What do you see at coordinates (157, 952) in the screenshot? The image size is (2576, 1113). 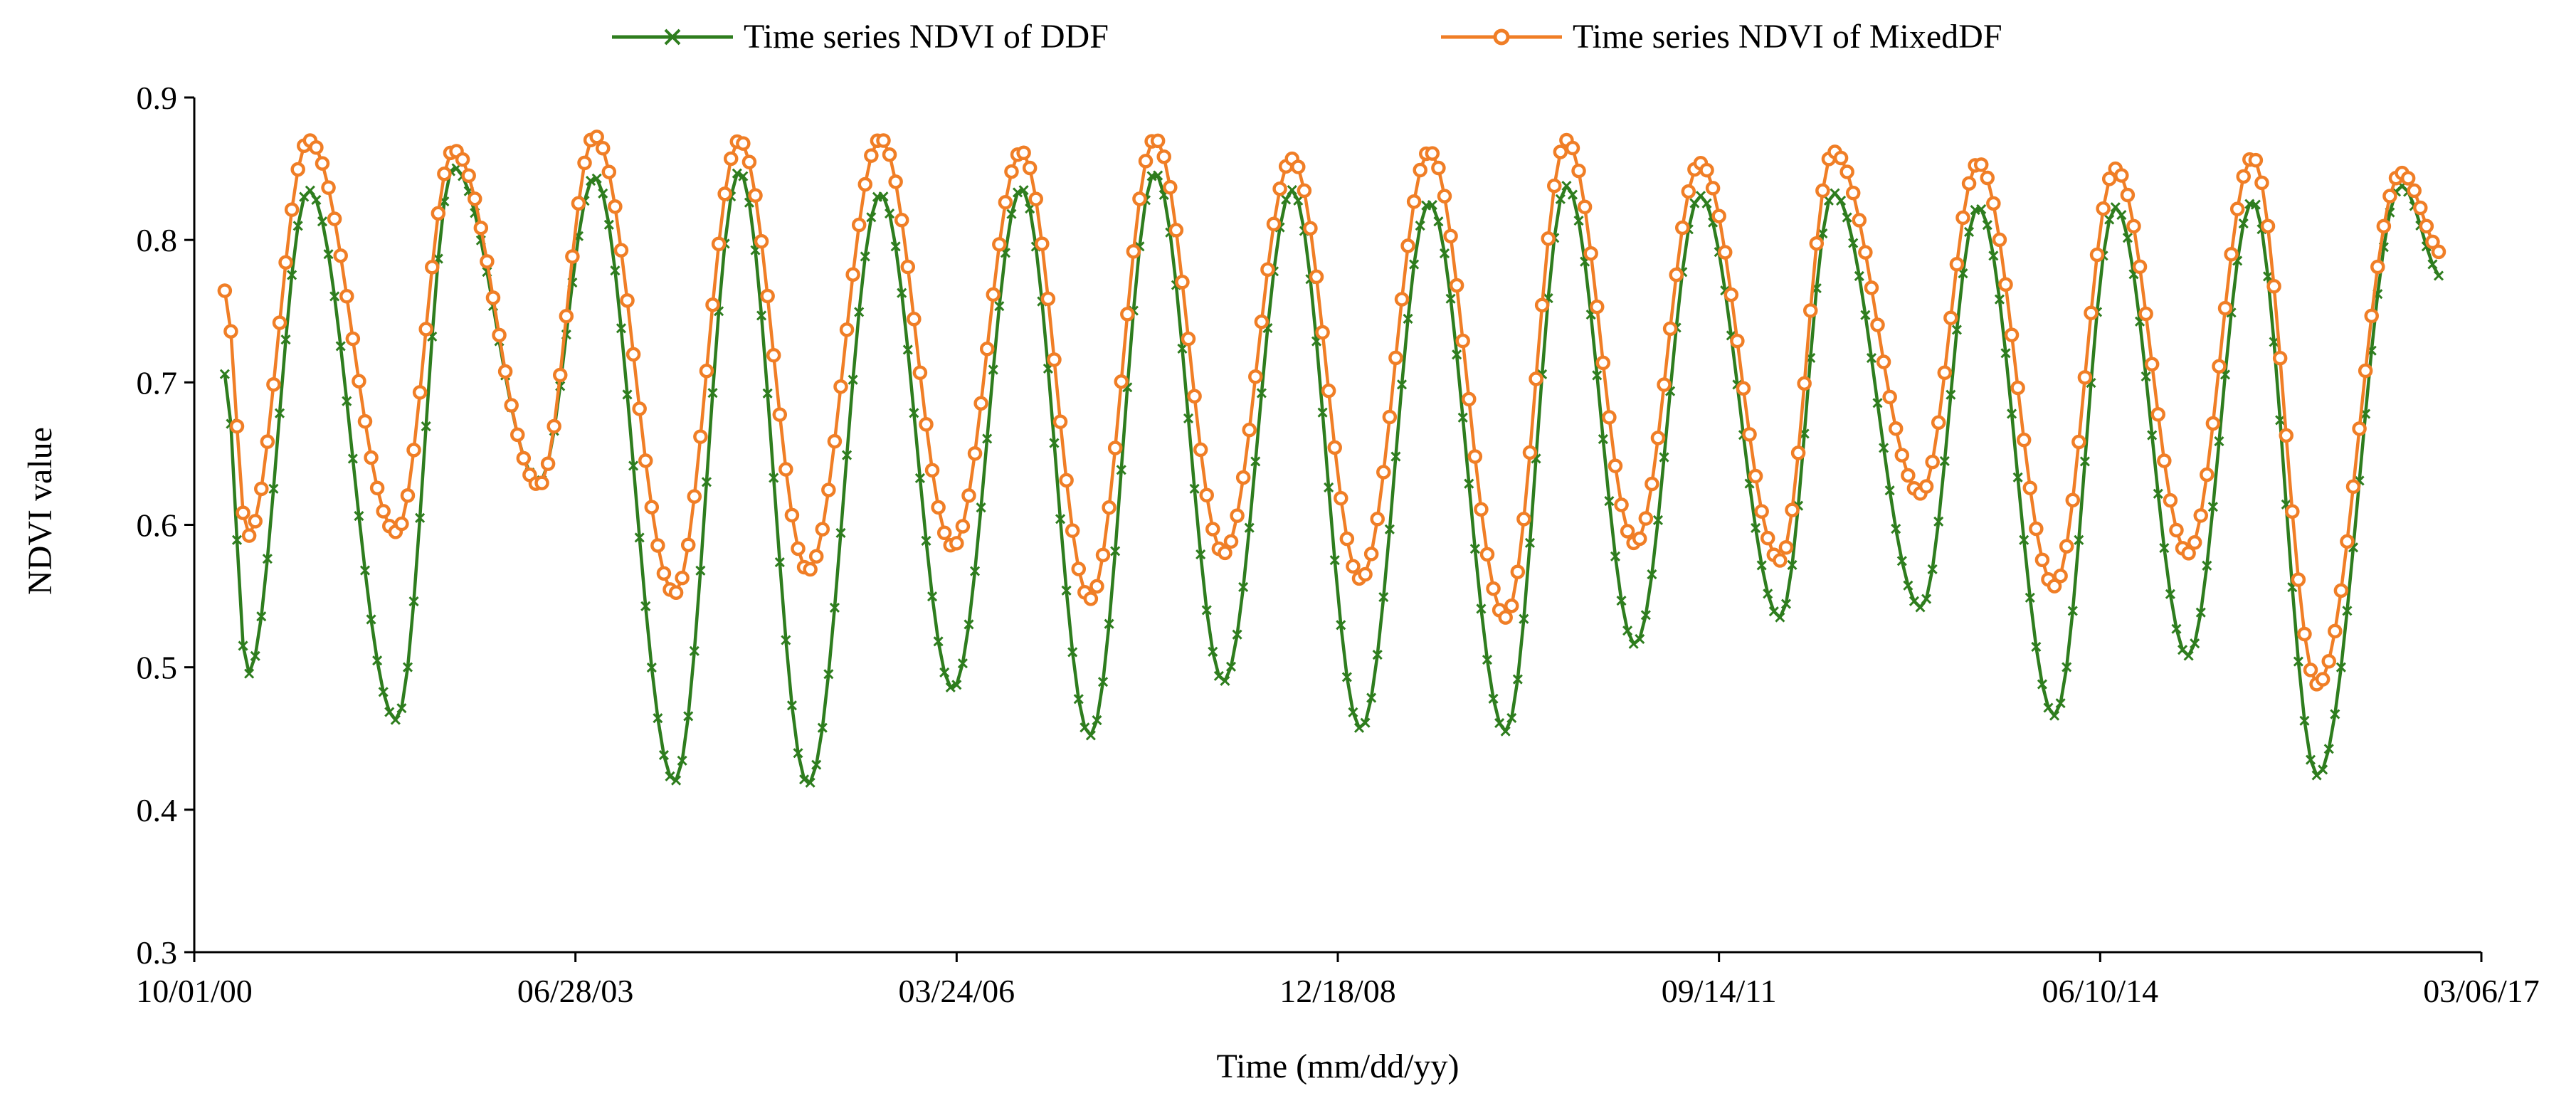 I see `y-tick-label: 0.3` at bounding box center [157, 952].